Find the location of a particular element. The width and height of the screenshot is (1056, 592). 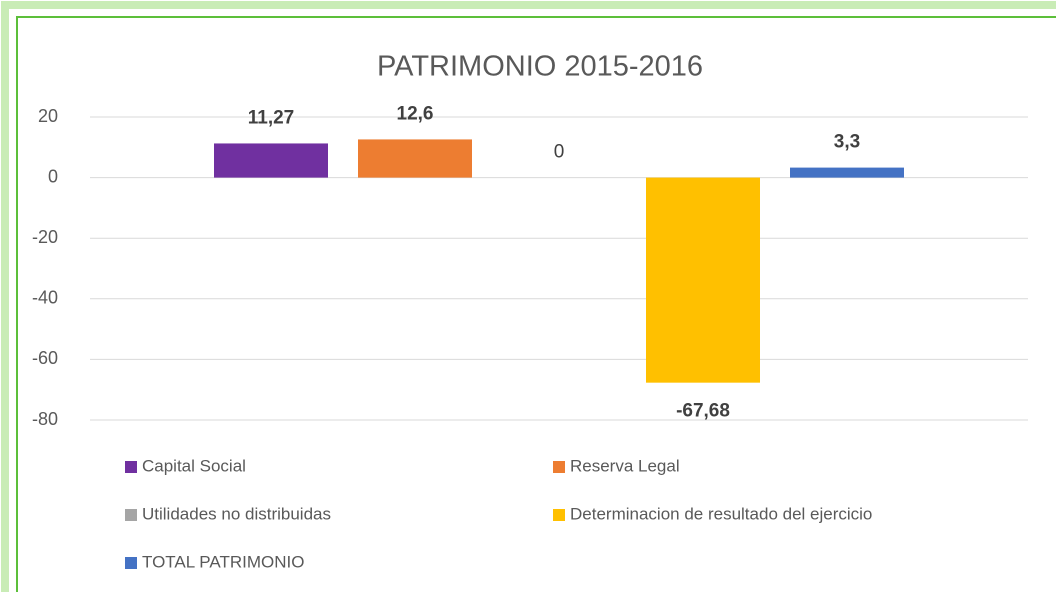

legend-label: Capital Social is located at coordinates (194, 465).